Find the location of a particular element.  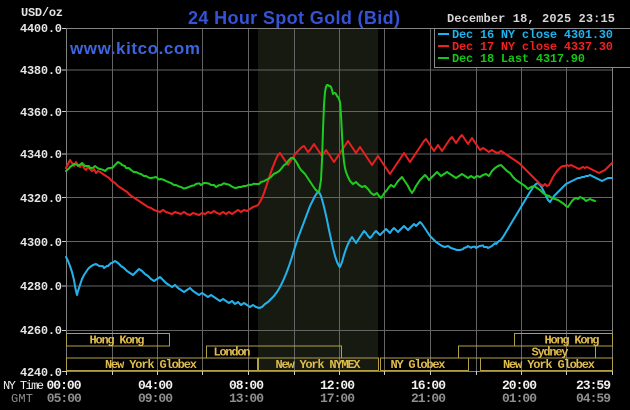

svg-text: USD/oz is located at coordinates (42, 13).